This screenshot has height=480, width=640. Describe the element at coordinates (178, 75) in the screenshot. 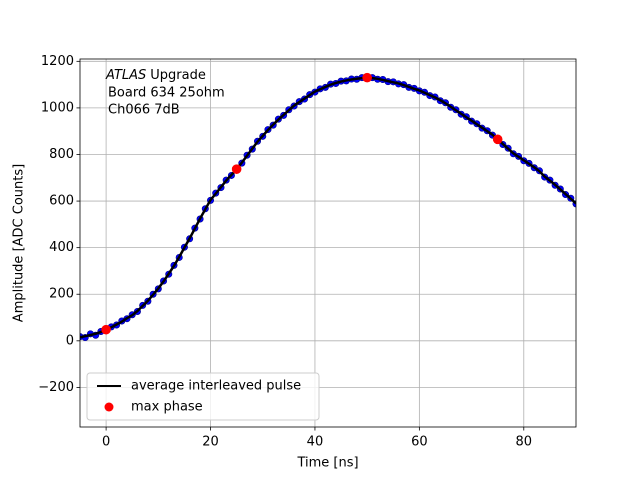

I see `annotation-text: Upgrade` at that location.